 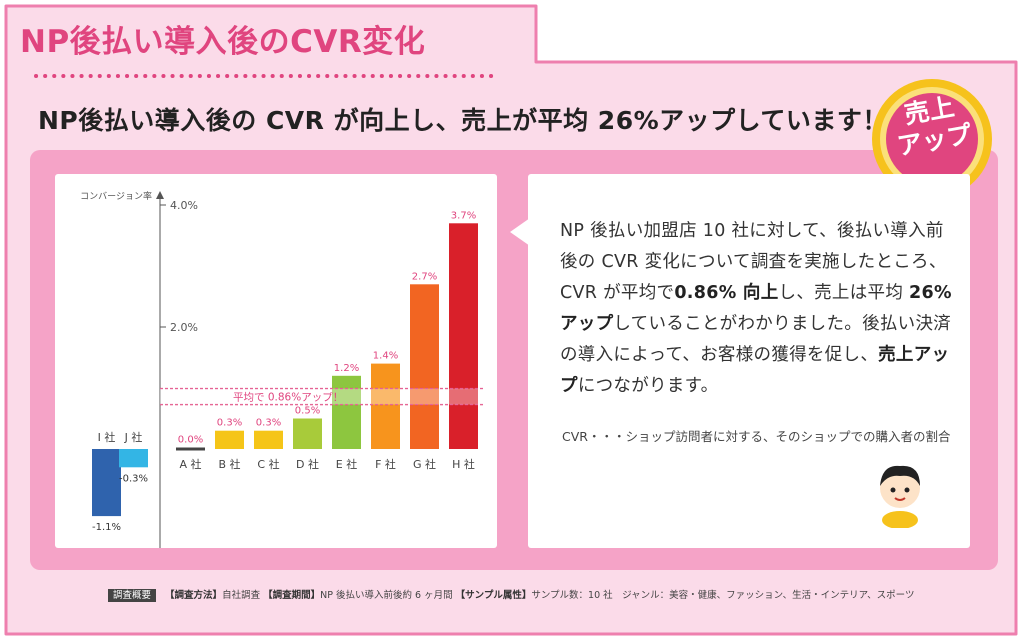 What do you see at coordinates (133, 437) in the screenshot?
I see `category-label: J 社` at bounding box center [133, 437].